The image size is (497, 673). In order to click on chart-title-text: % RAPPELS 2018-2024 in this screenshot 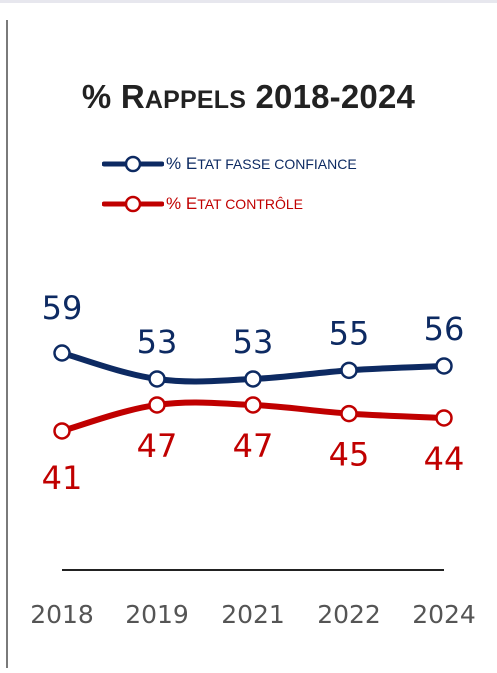, I will do `click(248, 96)`.